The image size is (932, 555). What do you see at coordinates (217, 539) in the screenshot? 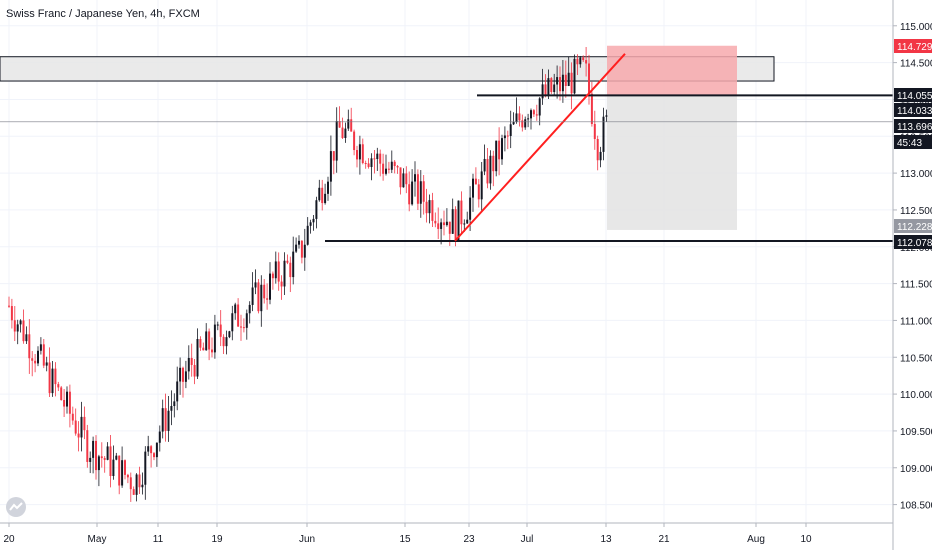
I see `x-tick-label: 19` at bounding box center [217, 539].